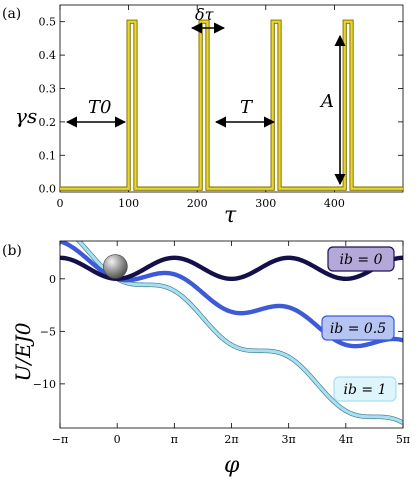 The width and height of the screenshot is (416, 483). What do you see at coordinates (197, 203) in the screenshot?
I see `x-tick-label: 200` at bounding box center [197, 203].